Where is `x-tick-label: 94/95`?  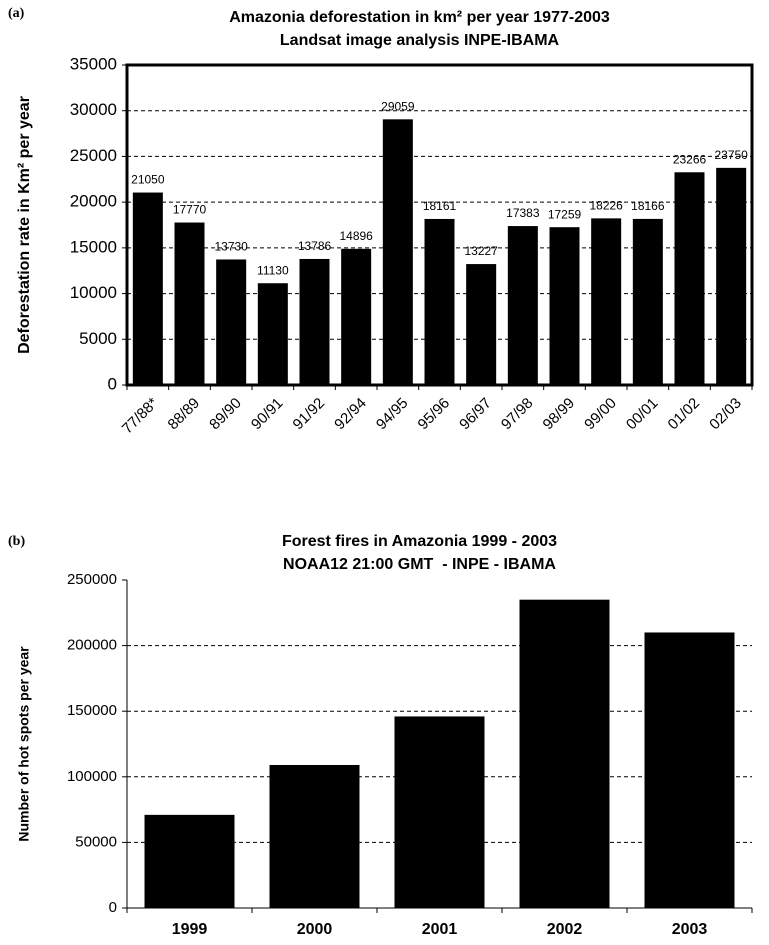
x-tick-label: 94/95 is located at coordinates (392, 414).